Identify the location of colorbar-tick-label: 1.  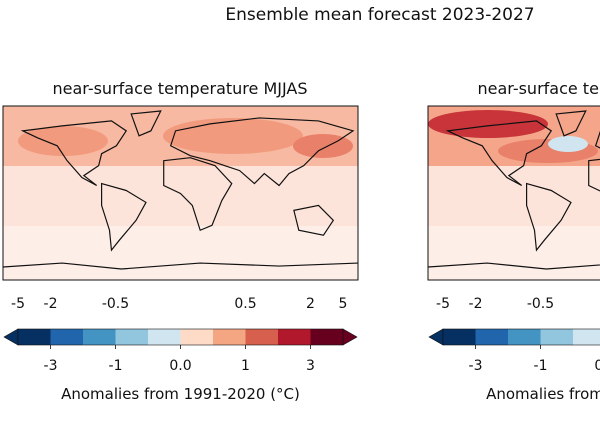
(245, 366).